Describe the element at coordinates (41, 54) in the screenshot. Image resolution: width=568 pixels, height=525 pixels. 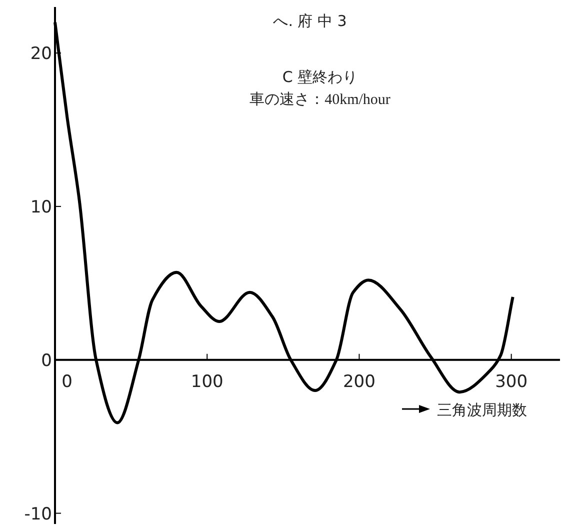
I see `y-tick-label: 20` at that location.